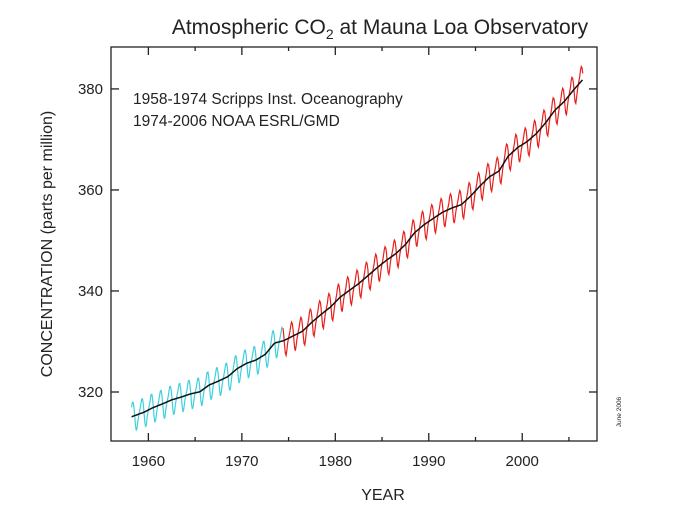 Image resolution: width=683 pixels, height=517 pixels. Describe the element at coordinates (380, 29) in the screenshot. I see `chart-title: Atmospheric CO2 at Mauna Loa Observatory` at that location.